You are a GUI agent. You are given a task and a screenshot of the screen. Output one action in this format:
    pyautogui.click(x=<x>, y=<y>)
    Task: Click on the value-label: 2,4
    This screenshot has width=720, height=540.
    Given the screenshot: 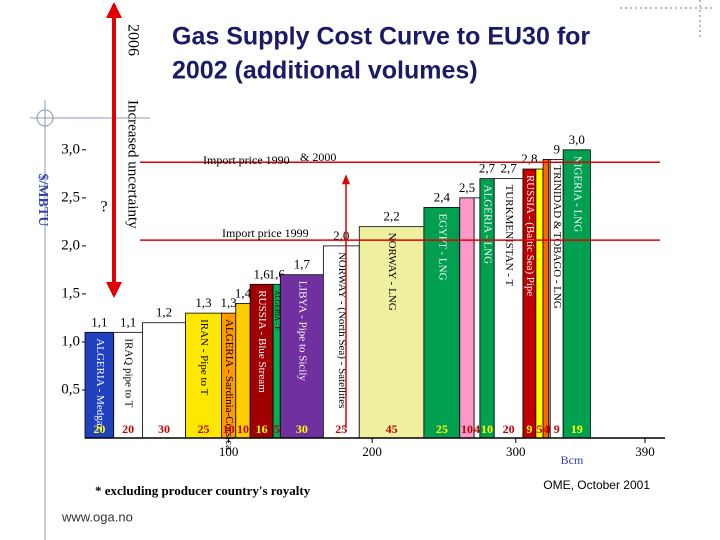 What is the action you would take?
    pyautogui.click(x=442, y=196)
    